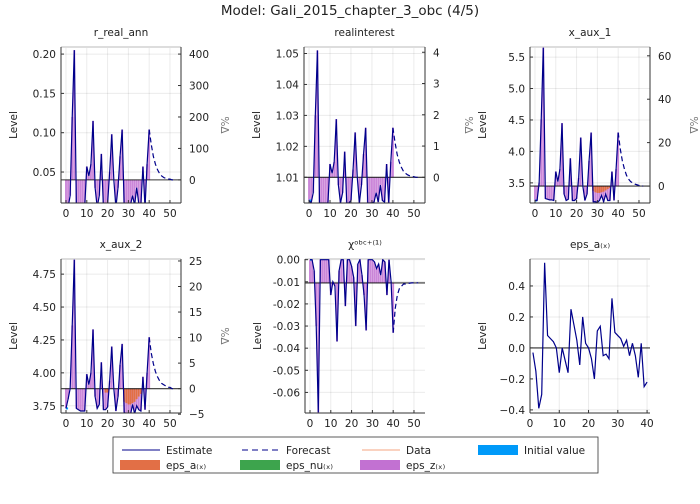  What do you see at coordinates (355, 455) in the screenshot?
I see `legend-box` at bounding box center [355, 455].